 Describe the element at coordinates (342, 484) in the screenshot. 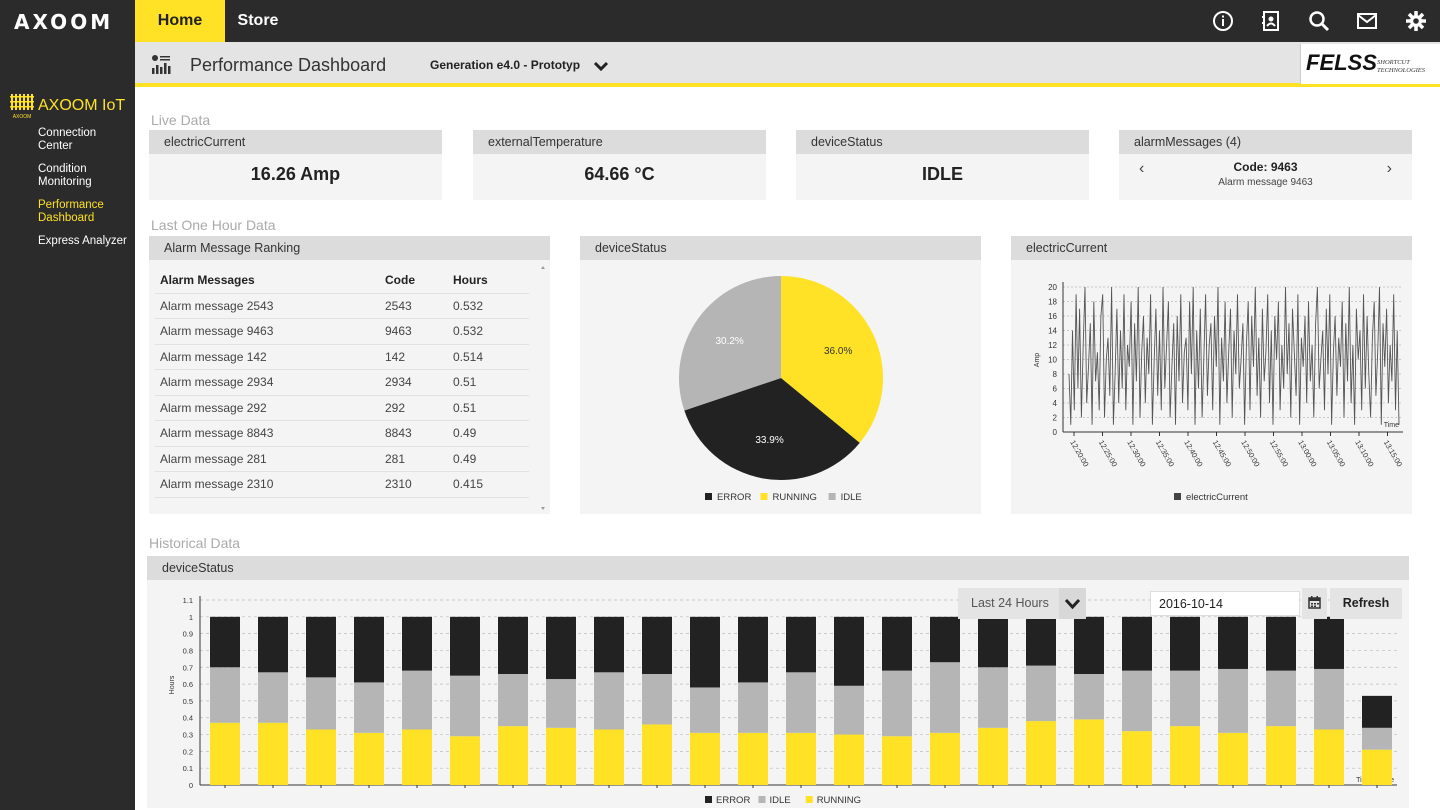

I see `table-row: Alarm message 2310 2310 0.415` at that location.